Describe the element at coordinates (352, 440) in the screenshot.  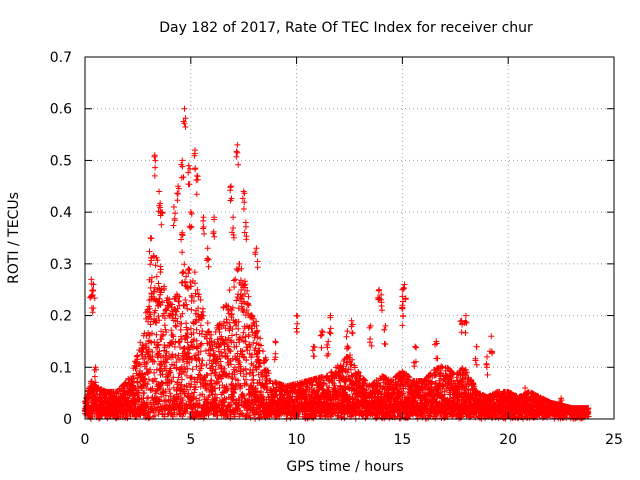
I see `x-tick-labels: 0 5 10 15 20 25` at that location.